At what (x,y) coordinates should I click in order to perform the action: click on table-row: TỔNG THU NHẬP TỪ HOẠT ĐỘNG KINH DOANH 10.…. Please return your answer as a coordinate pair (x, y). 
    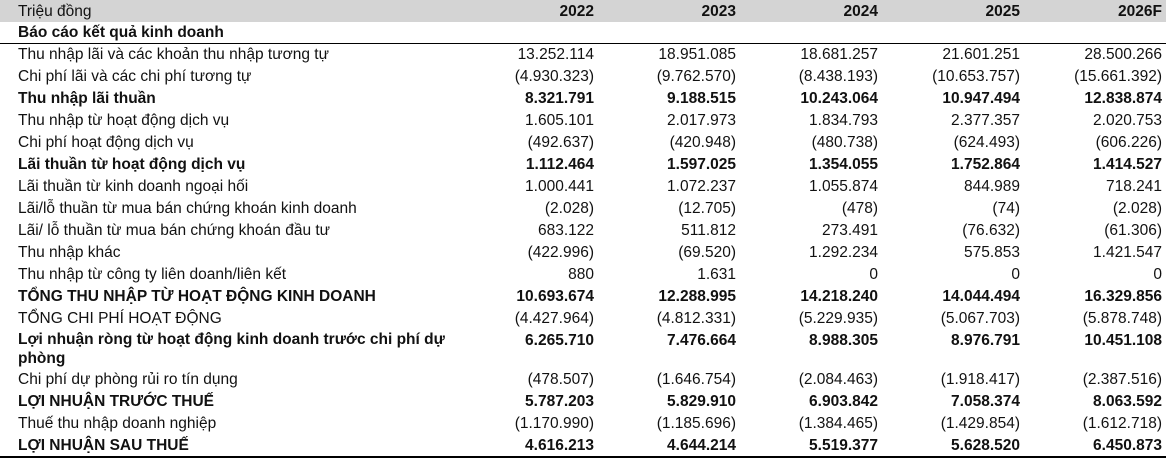
    Looking at the image, I should click on (583, 296).